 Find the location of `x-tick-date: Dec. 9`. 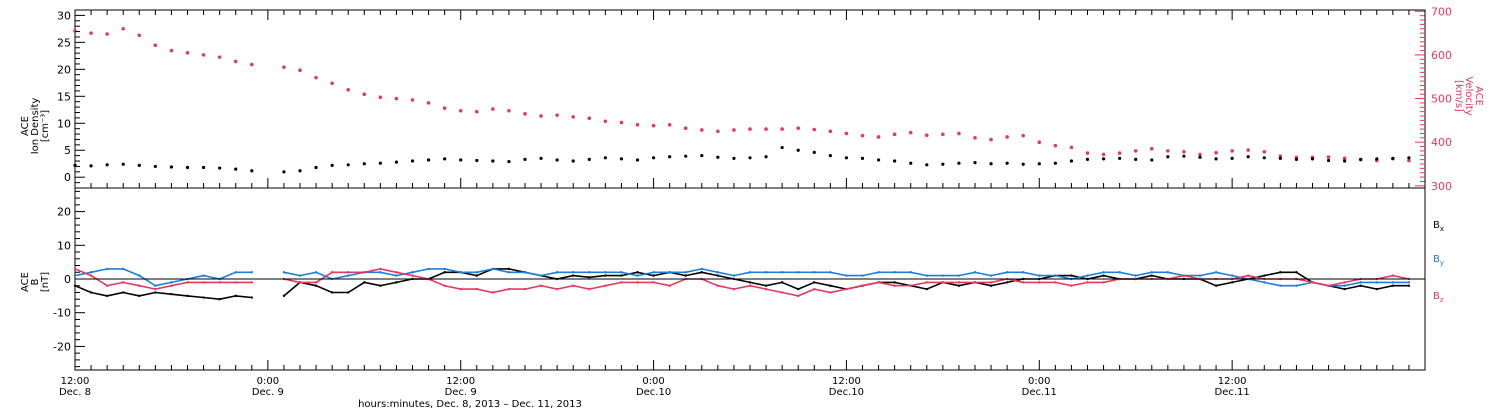

x-tick-date: Dec. 9 is located at coordinates (461, 392).